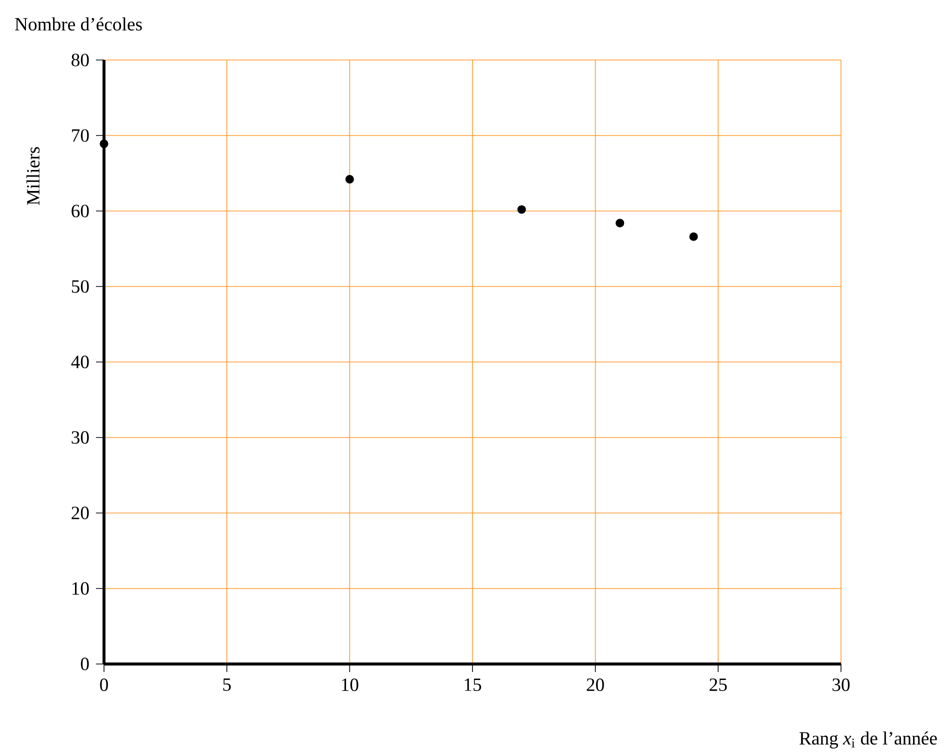 The height and width of the screenshot is (752, 946). I want to click on x-tick-label: 5, so click(227, 684).